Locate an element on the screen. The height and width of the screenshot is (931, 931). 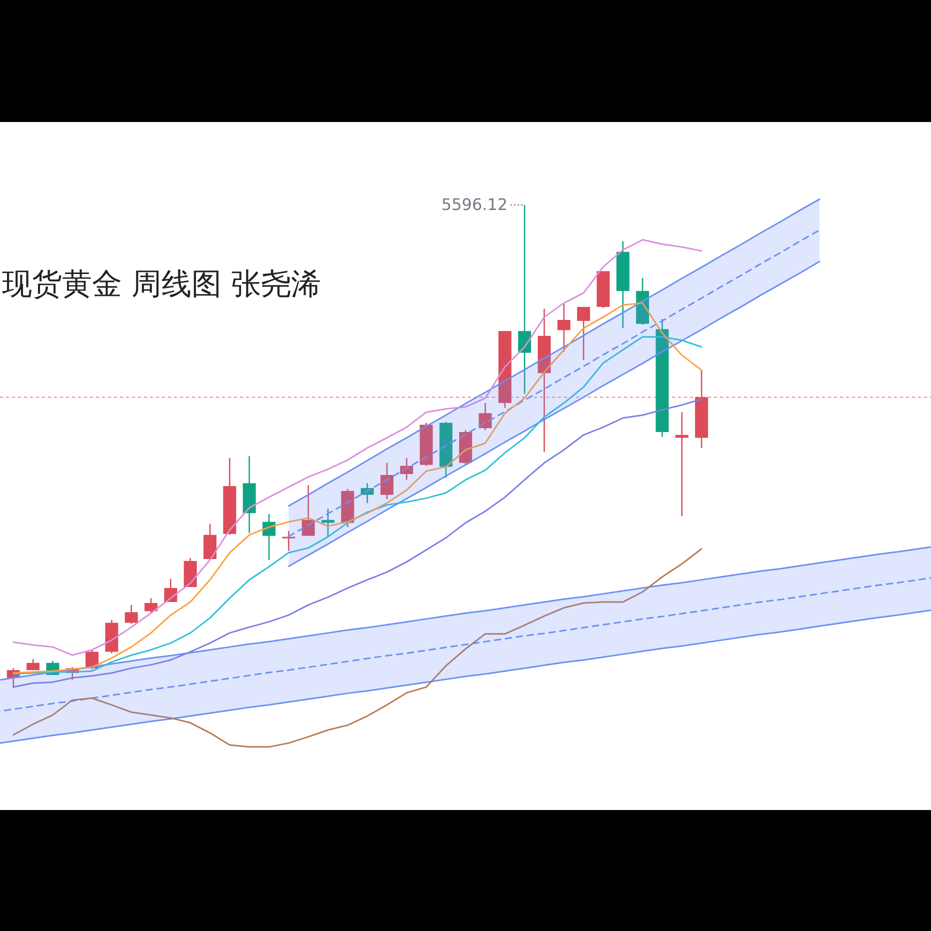
title: 现货黄金 周线图 张尧浠 is located at coordinates (162, 284).